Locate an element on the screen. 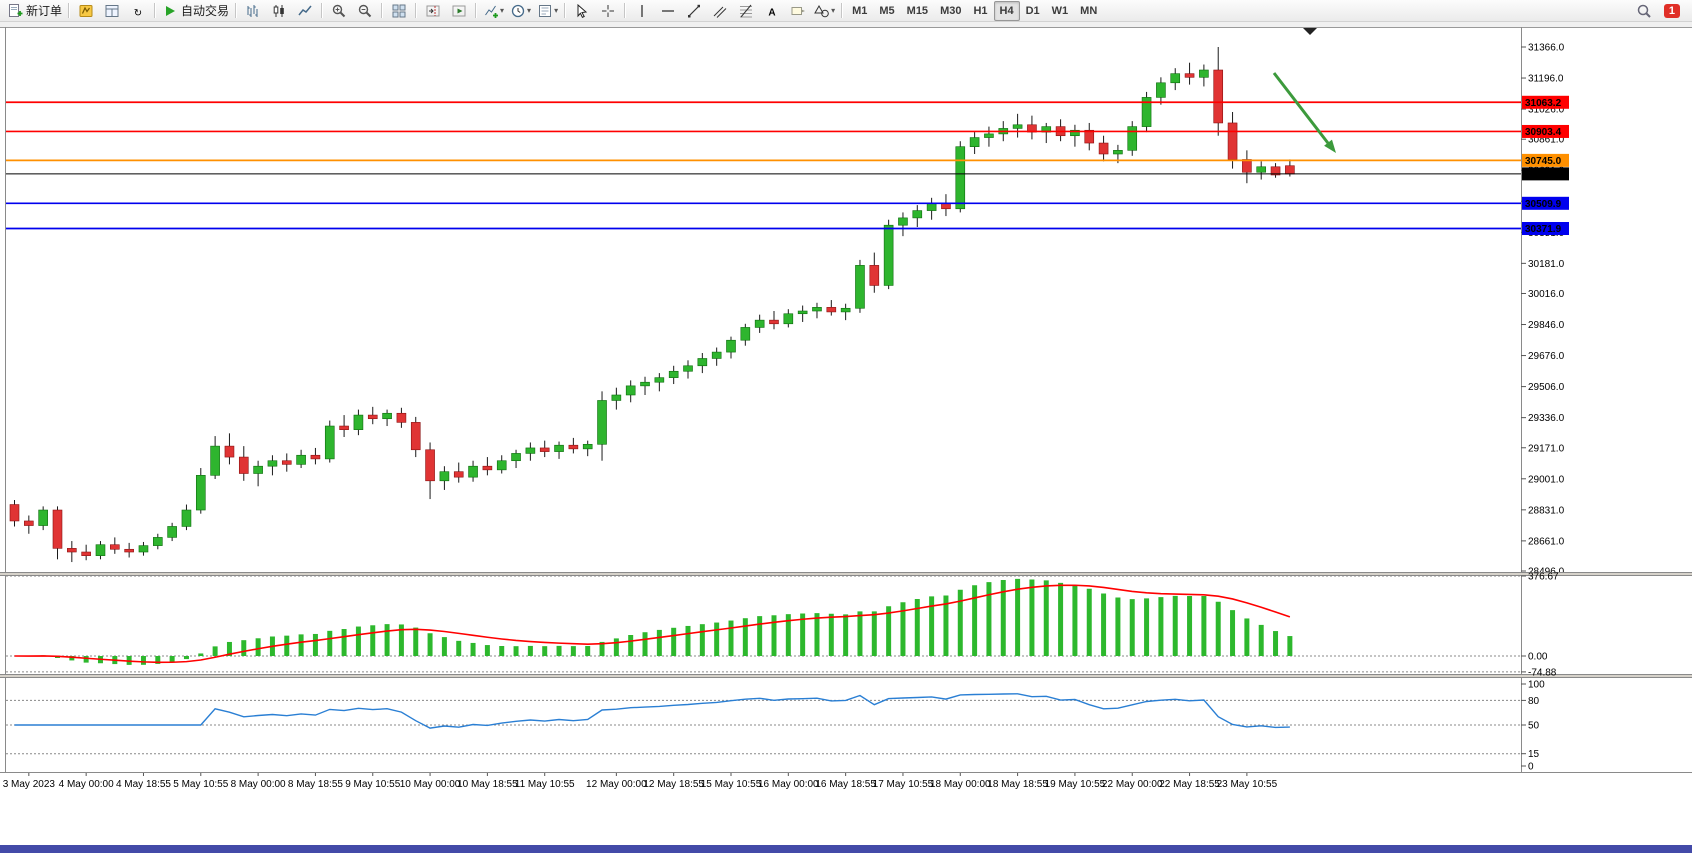 This screenshot has height=858, width=1692. svg-text: 22 May 18:55 is located at coordinates (1189, 784).